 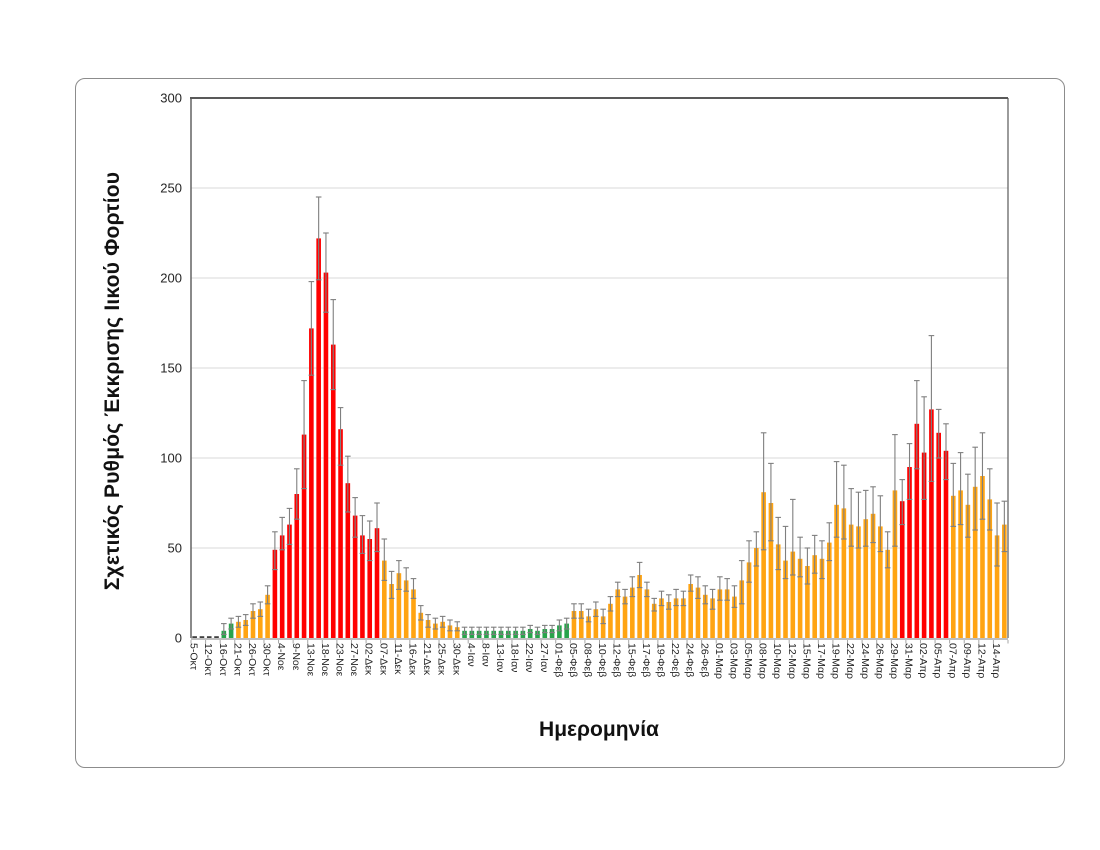 I want to click on x-tick-label: 18-Ιαν, so click(x=515, y=657).